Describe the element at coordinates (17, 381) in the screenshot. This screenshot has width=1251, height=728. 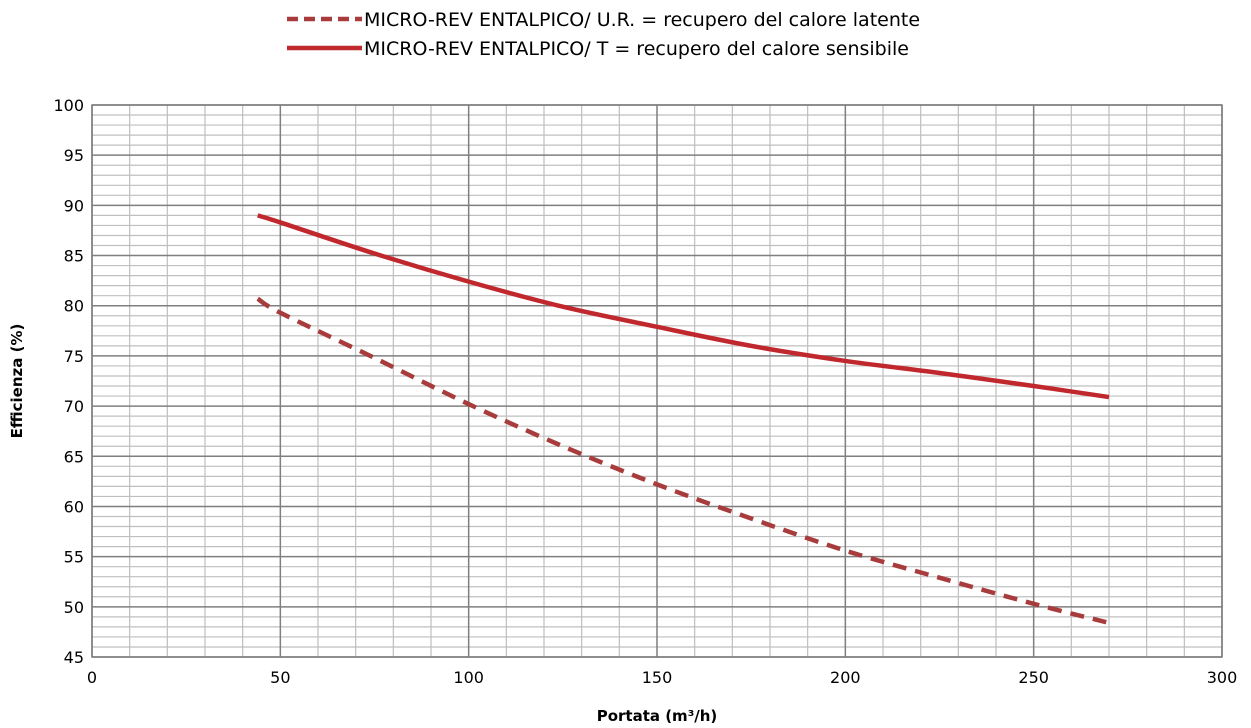
I see `y-axis-title: Efficienza (%)` at that location.